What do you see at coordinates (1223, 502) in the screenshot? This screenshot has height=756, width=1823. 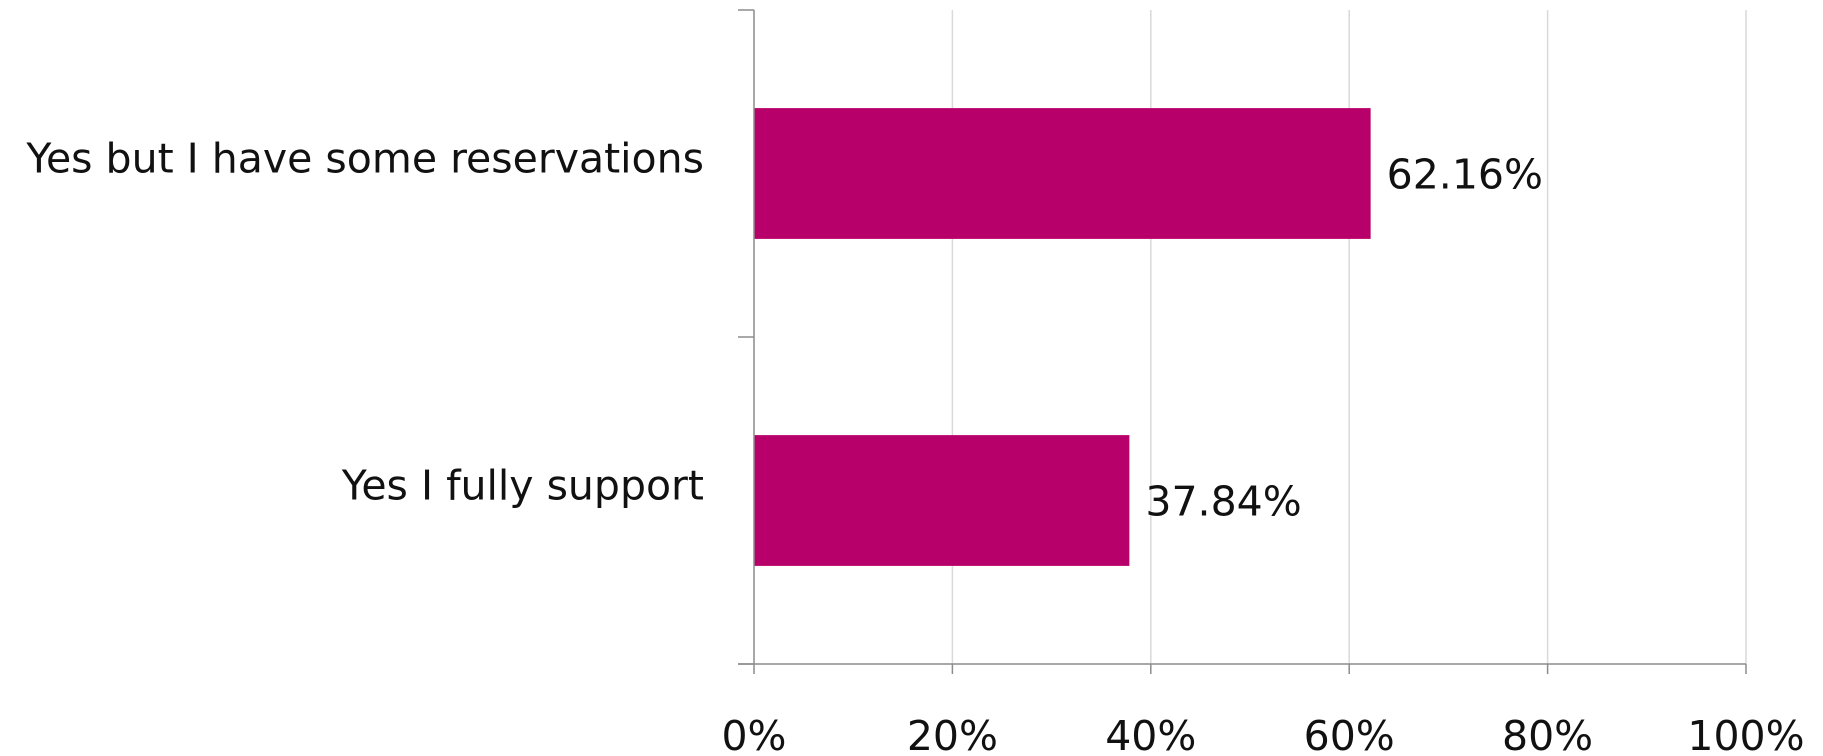 I see `bar-value-label: 37.84%` at bounding box center [1223, 502].